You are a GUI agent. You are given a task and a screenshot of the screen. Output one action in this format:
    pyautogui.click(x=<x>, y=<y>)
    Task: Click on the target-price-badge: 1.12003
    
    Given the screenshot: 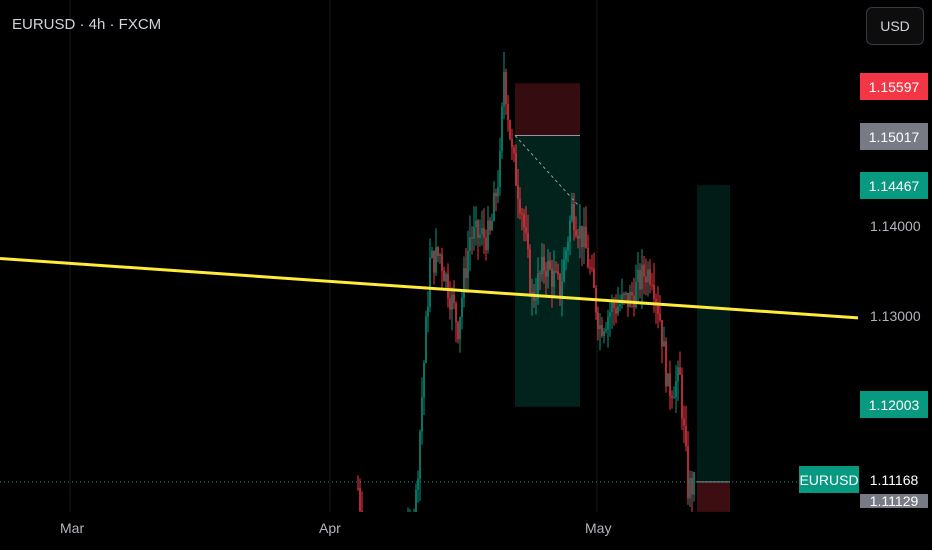 What is the action you would take?
    pyautogui.click(x=894, y=404)
    